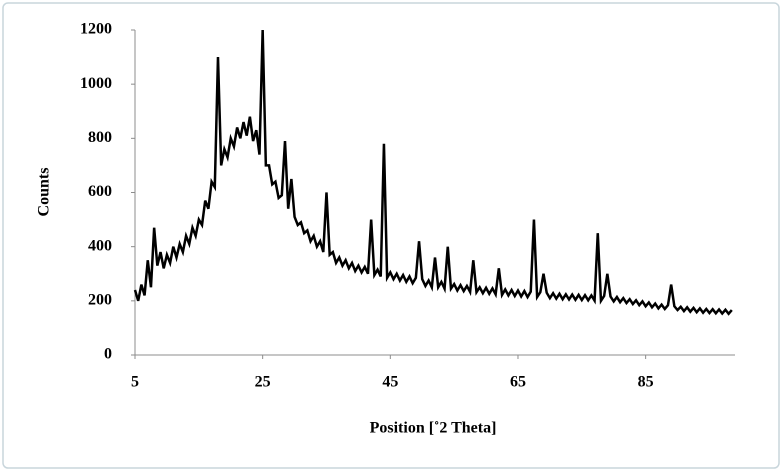 The width and height of the screenshot is (783, 473). I want to click on x-axis-title: Position [˚2 Theta], so click(433, 428).